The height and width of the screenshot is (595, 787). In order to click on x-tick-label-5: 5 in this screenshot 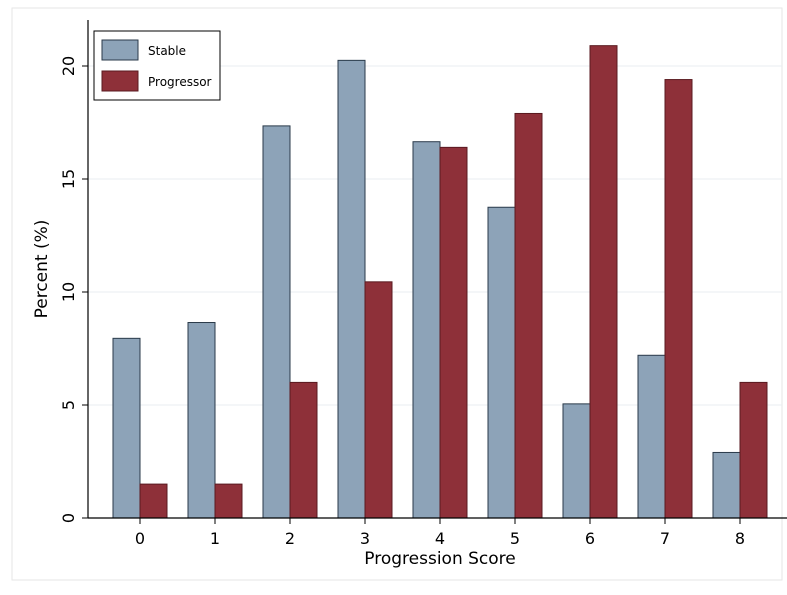, I will do `click(515, 538)`.